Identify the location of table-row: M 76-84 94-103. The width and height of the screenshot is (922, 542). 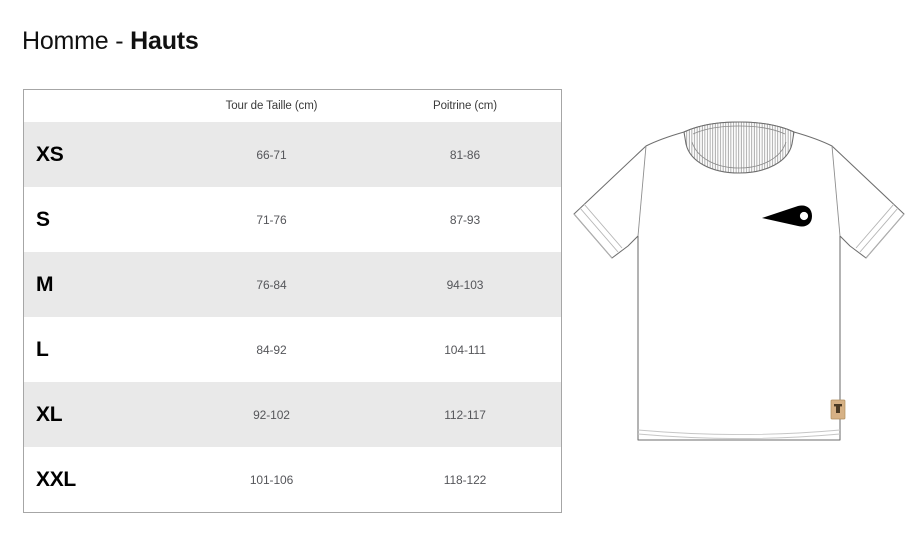
(292, 284).